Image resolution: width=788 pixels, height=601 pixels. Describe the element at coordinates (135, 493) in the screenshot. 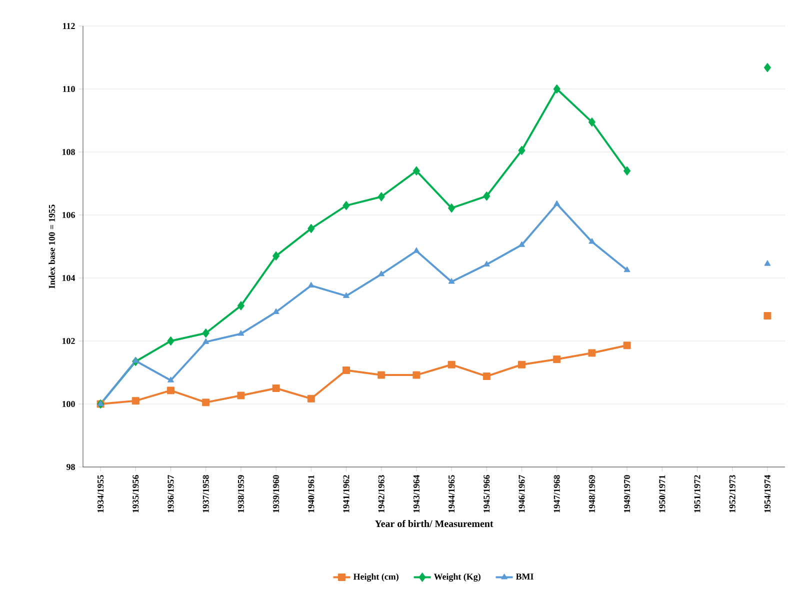

I see `x-tick-label: 1935/1956` at that location.